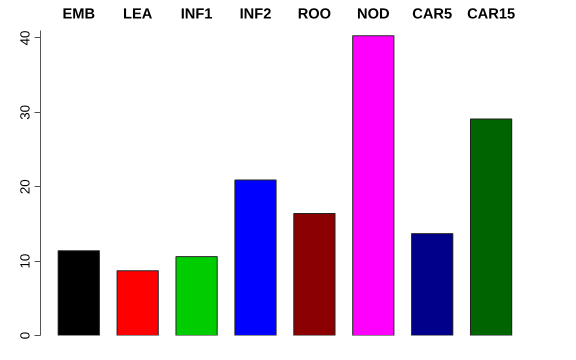 The image size is (576, 360). Describe the element at coordinates (25, 38) in the screenshot. I see `y-tick-label: 40` at that location.